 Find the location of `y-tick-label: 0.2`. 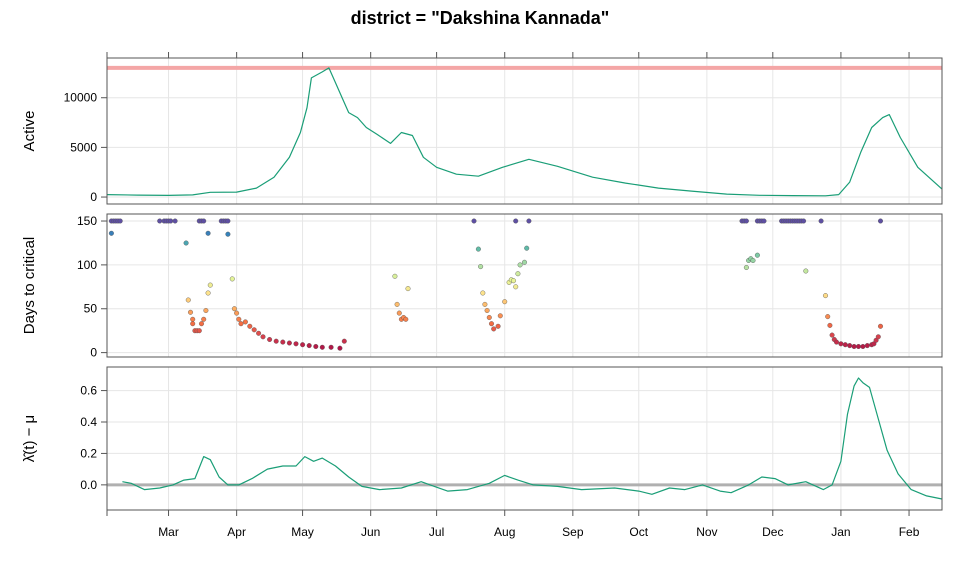

y-tick-label: 0.2 is located at coordinates (88, 453).